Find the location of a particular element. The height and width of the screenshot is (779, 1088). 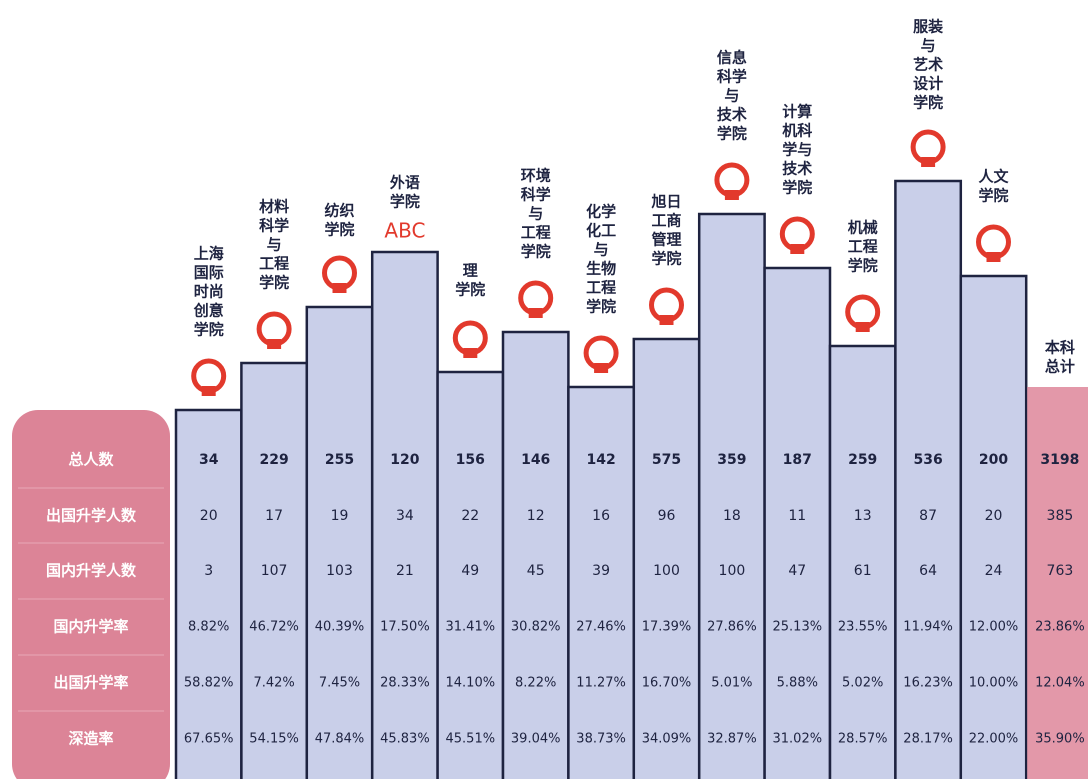

cell: 8.22% is located at coordinates (535, 683).